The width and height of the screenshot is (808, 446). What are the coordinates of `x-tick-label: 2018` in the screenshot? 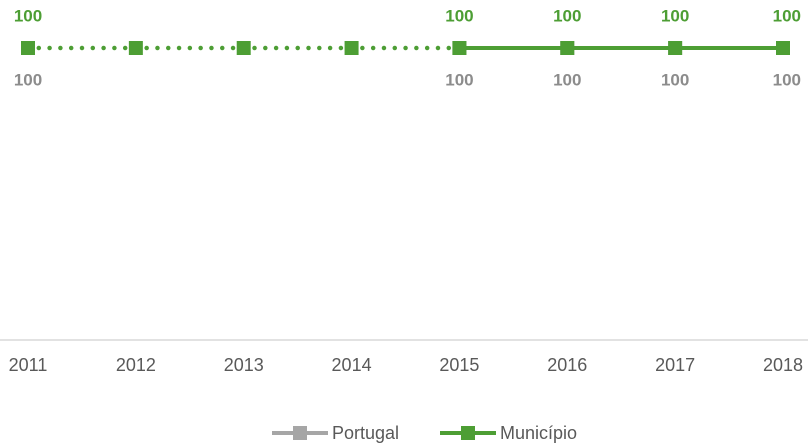 It's located at (783, 365).